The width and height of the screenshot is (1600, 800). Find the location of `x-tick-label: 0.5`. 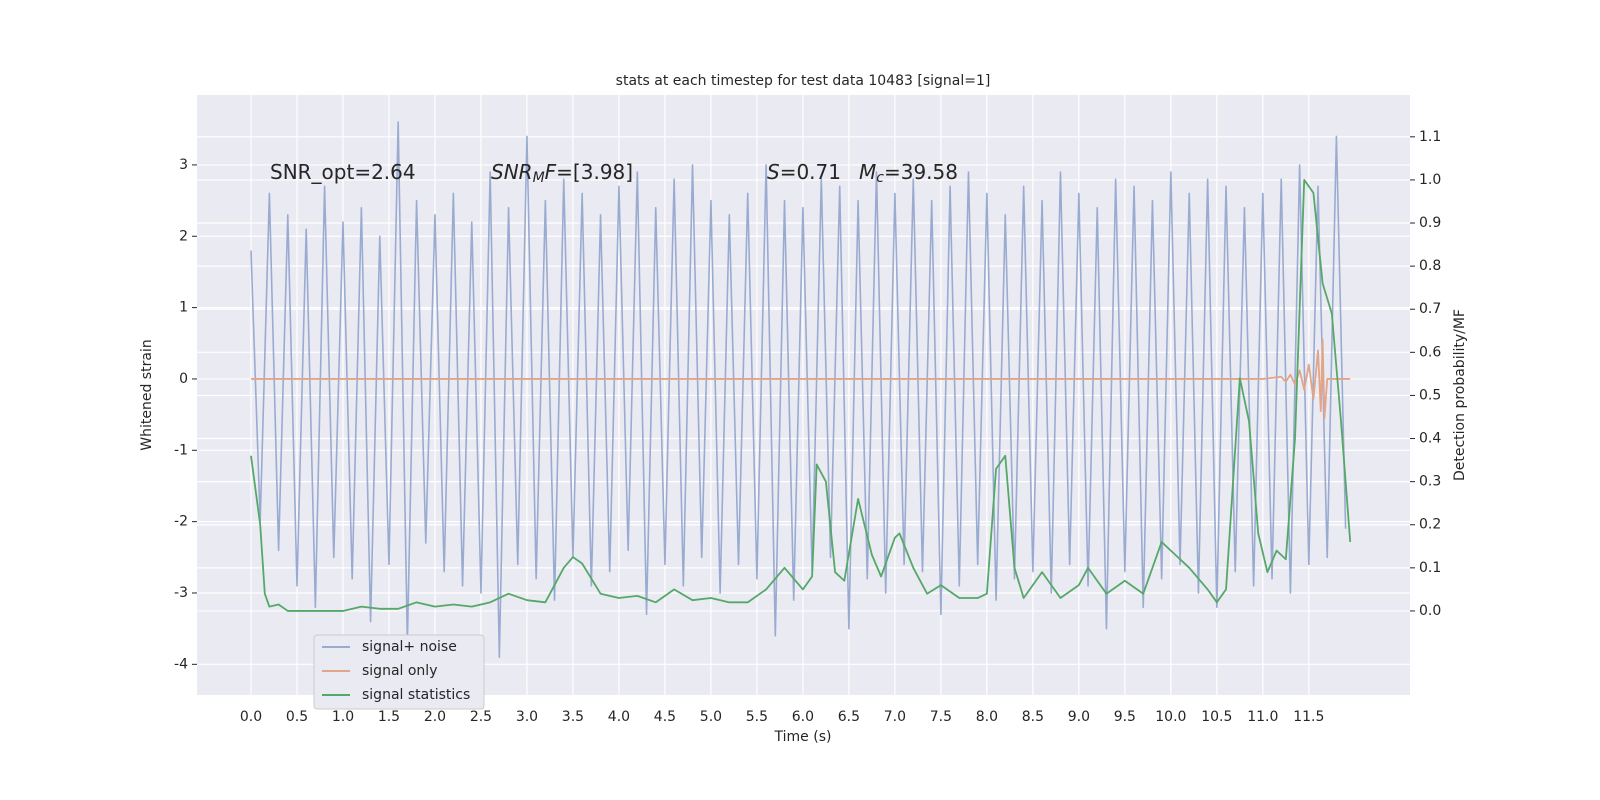

x-tick-label: 0.5 is located at coordinates (297, 717).